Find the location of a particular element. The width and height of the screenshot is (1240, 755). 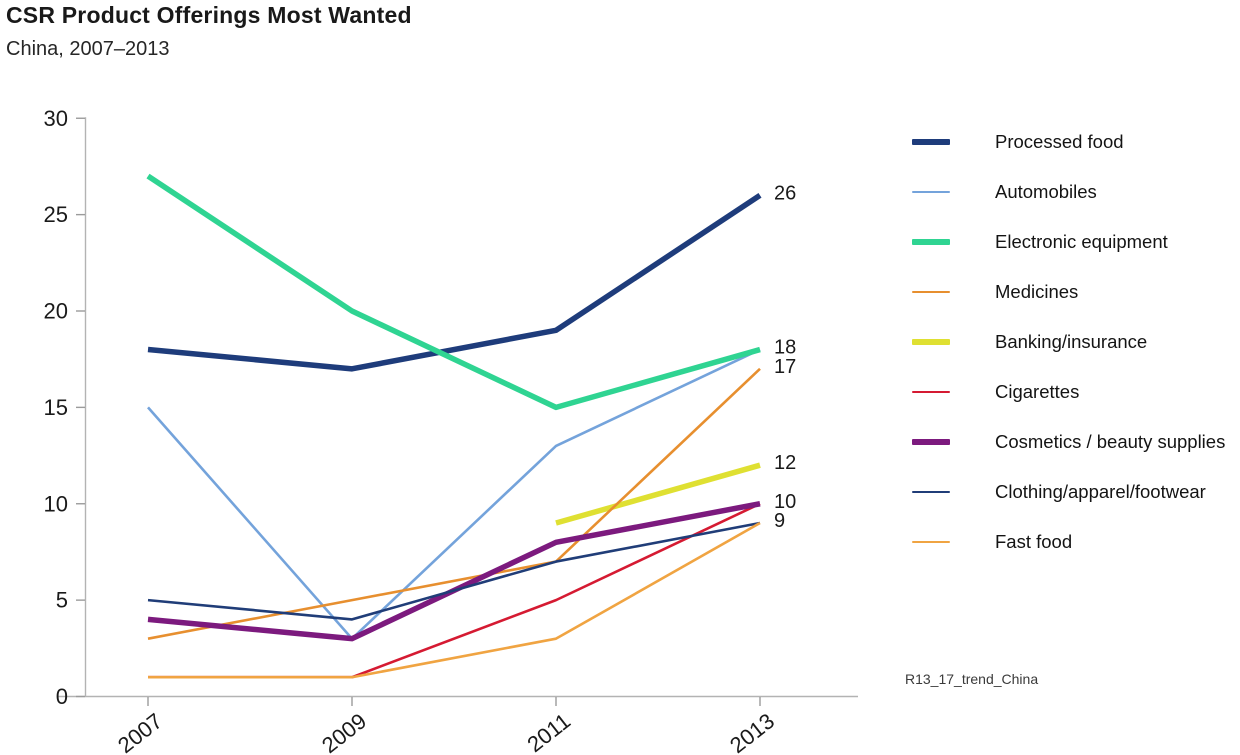

legend-label: Fast food is located at coordinates (1034, 541).